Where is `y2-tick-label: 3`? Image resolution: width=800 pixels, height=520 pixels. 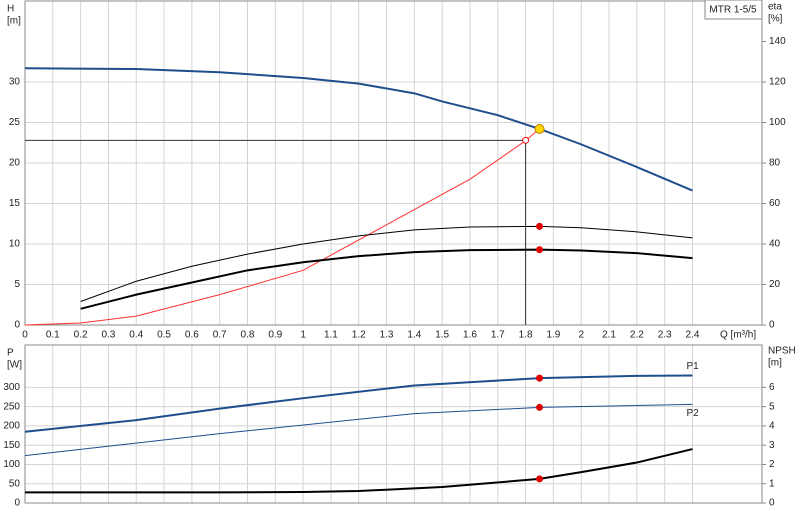 y2-tick-label: 3 is located at coordinates (772, 445).